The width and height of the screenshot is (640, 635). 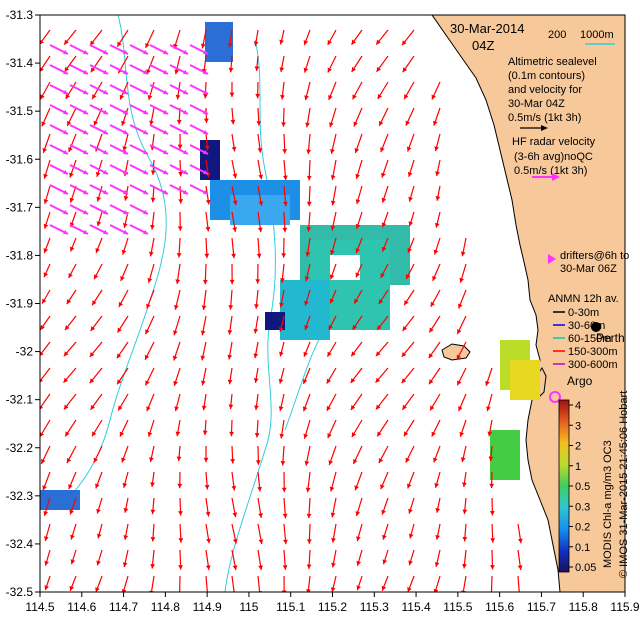 I want to click on bathy-label-200: 200, so click(x=557, y=35).